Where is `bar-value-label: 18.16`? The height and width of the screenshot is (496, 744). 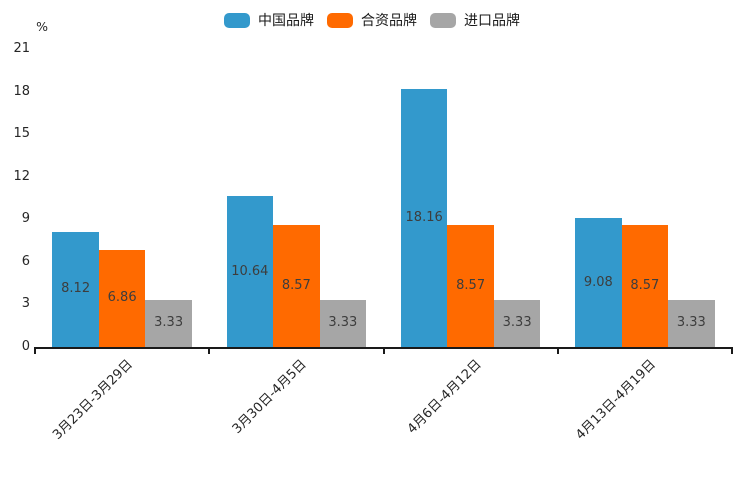
bar-value-label: 18.16 is located at coordinates (424, 218).